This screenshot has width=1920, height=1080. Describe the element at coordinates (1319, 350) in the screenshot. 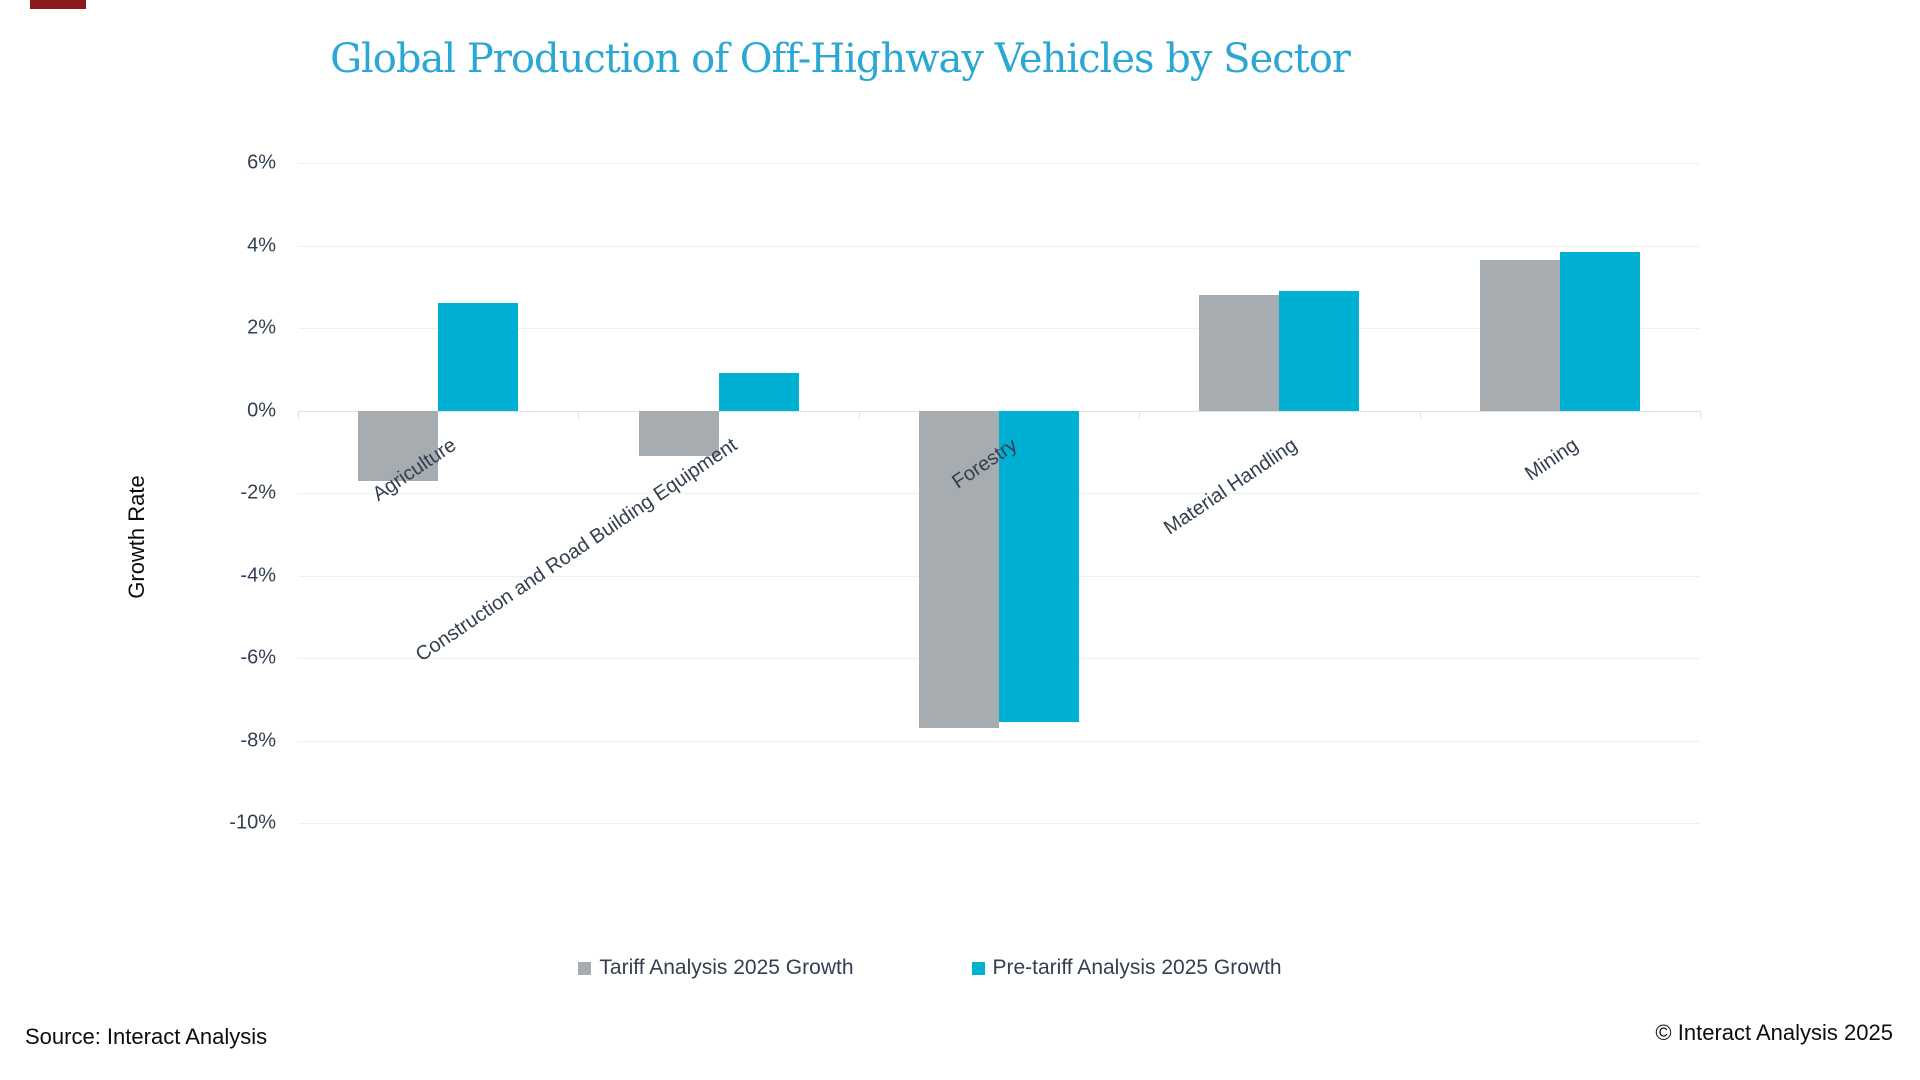

I see `bar-material-handling-pre-tariff-analysis-2025-growth` at that location.